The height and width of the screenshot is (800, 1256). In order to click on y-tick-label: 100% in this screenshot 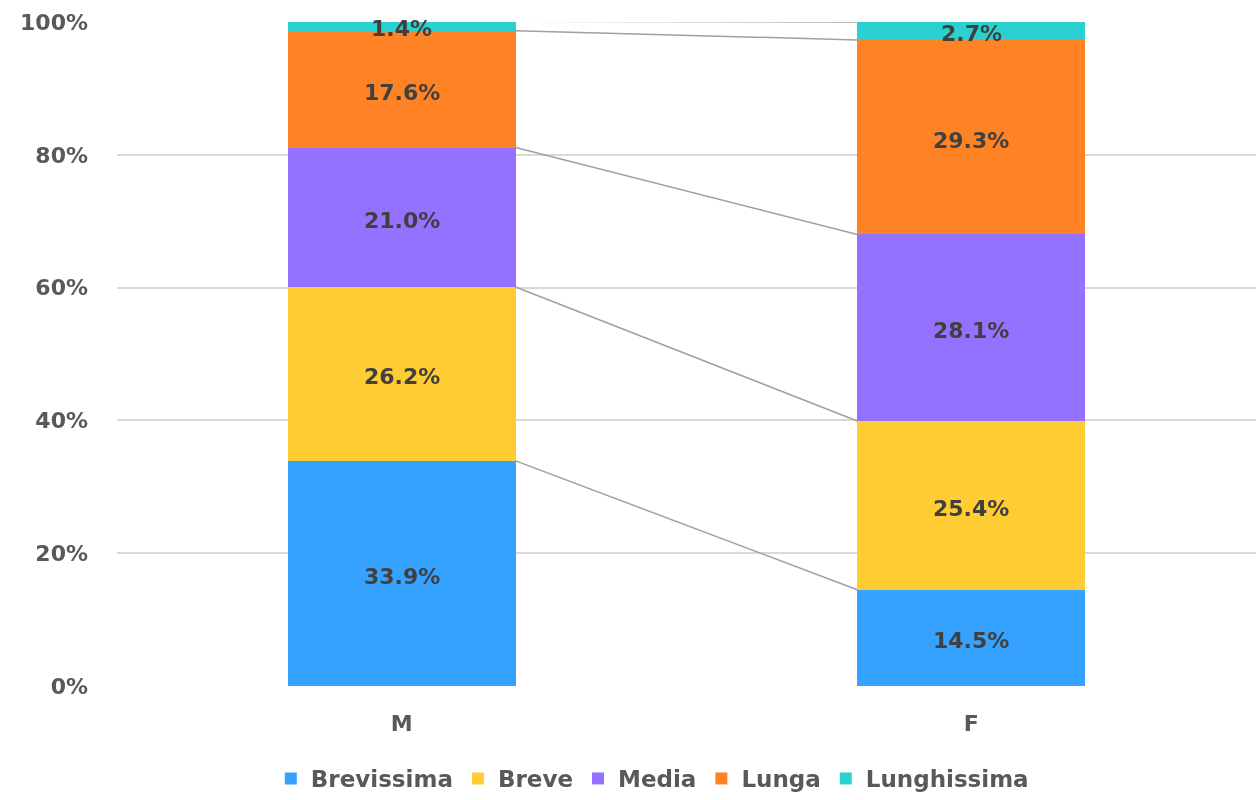, I will do `click(54, 22)`.